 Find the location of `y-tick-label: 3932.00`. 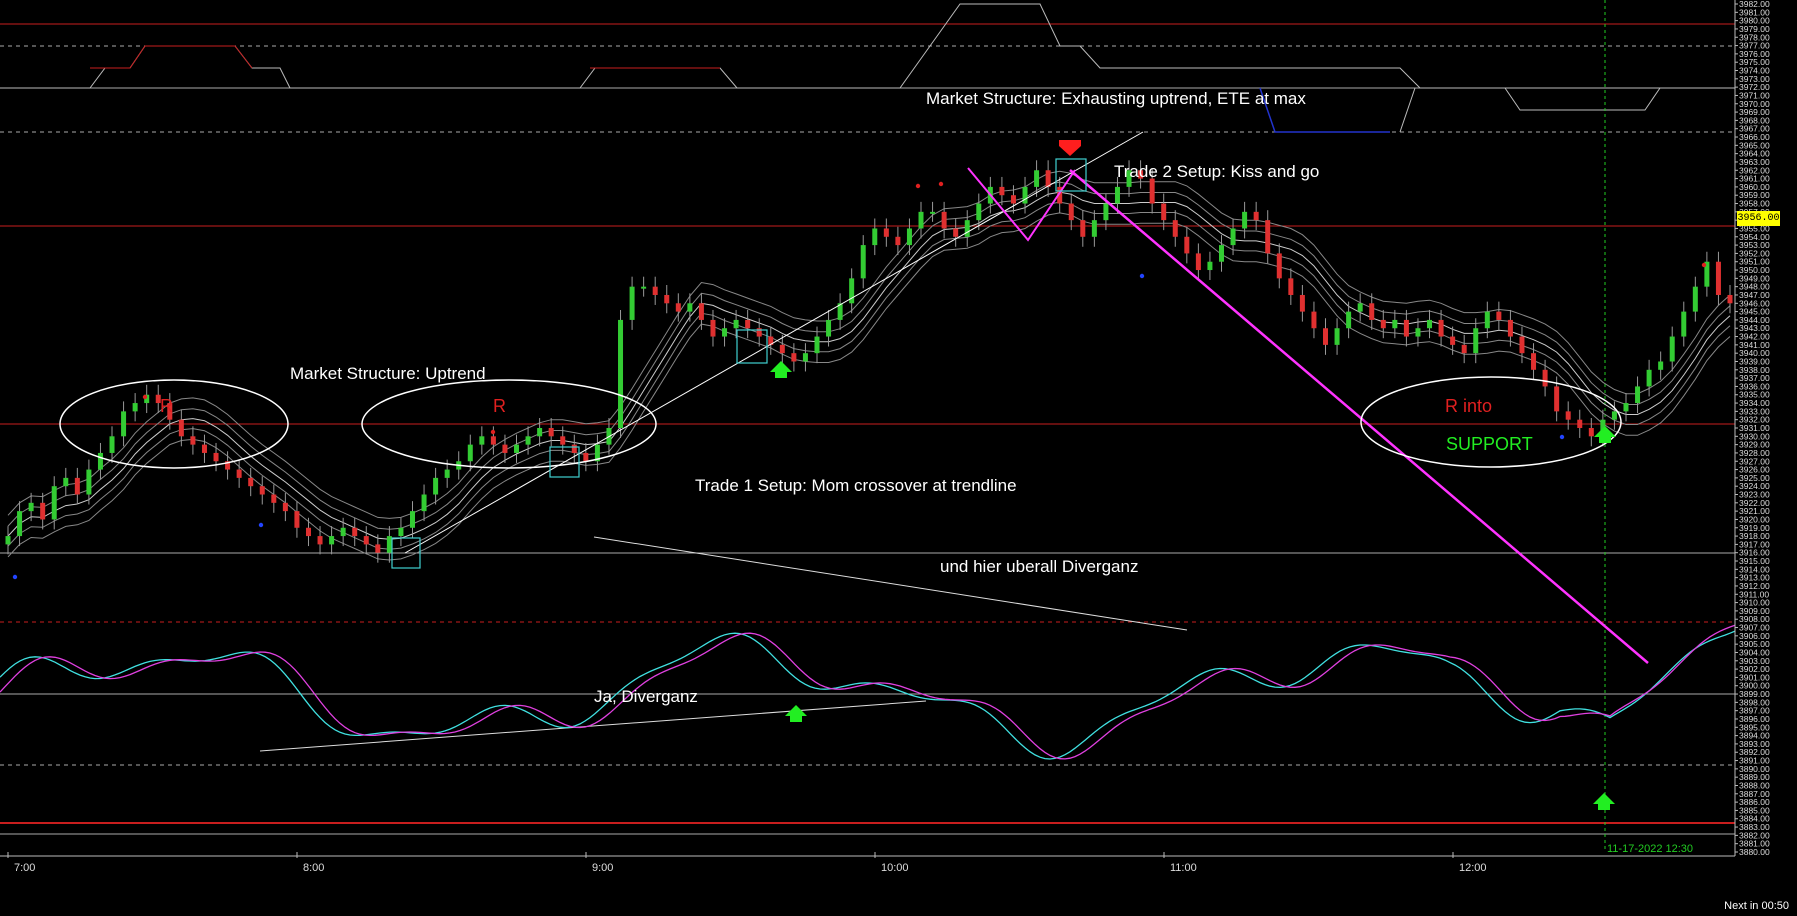

y-tick-label: 3932.00 is located at coordinates (1754, 420).